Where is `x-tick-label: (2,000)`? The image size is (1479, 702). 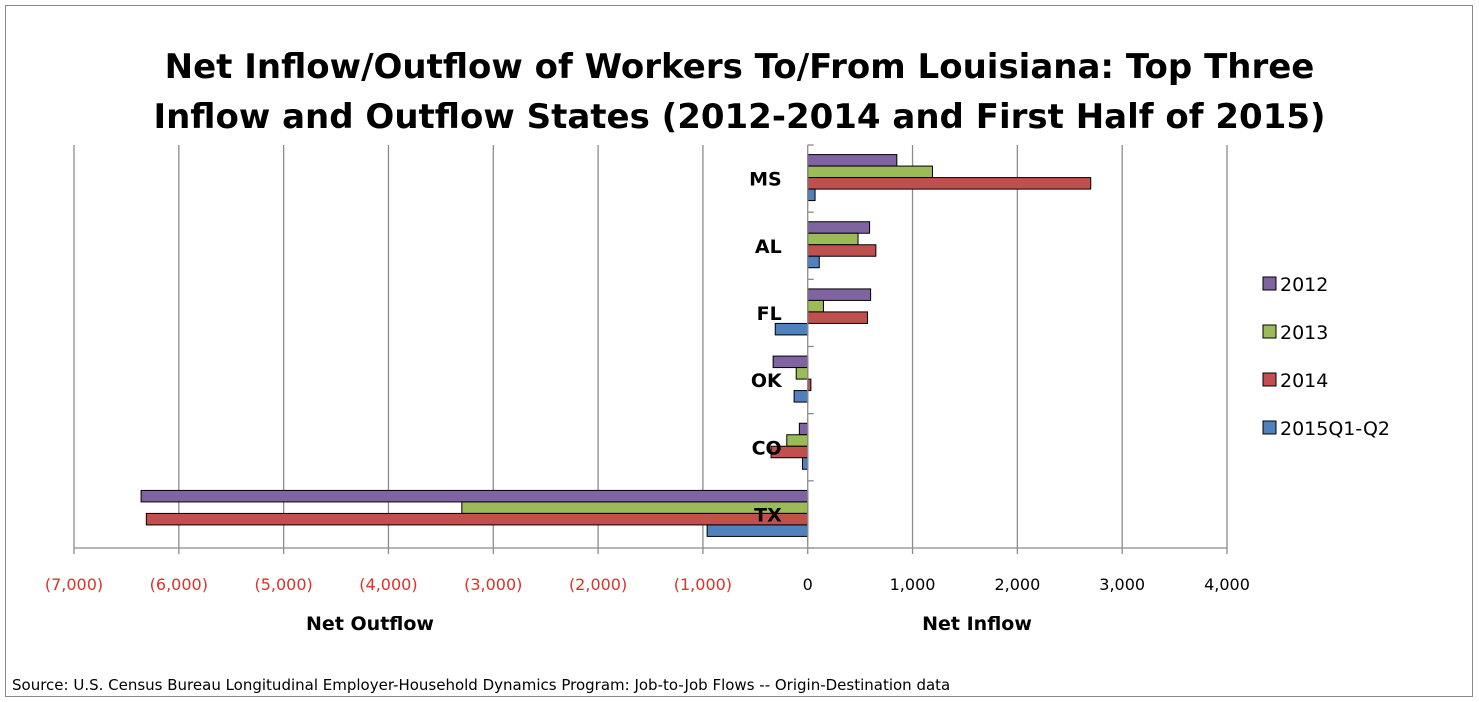
x-tick-label: (2,000) is located at coordinates (598, 584).